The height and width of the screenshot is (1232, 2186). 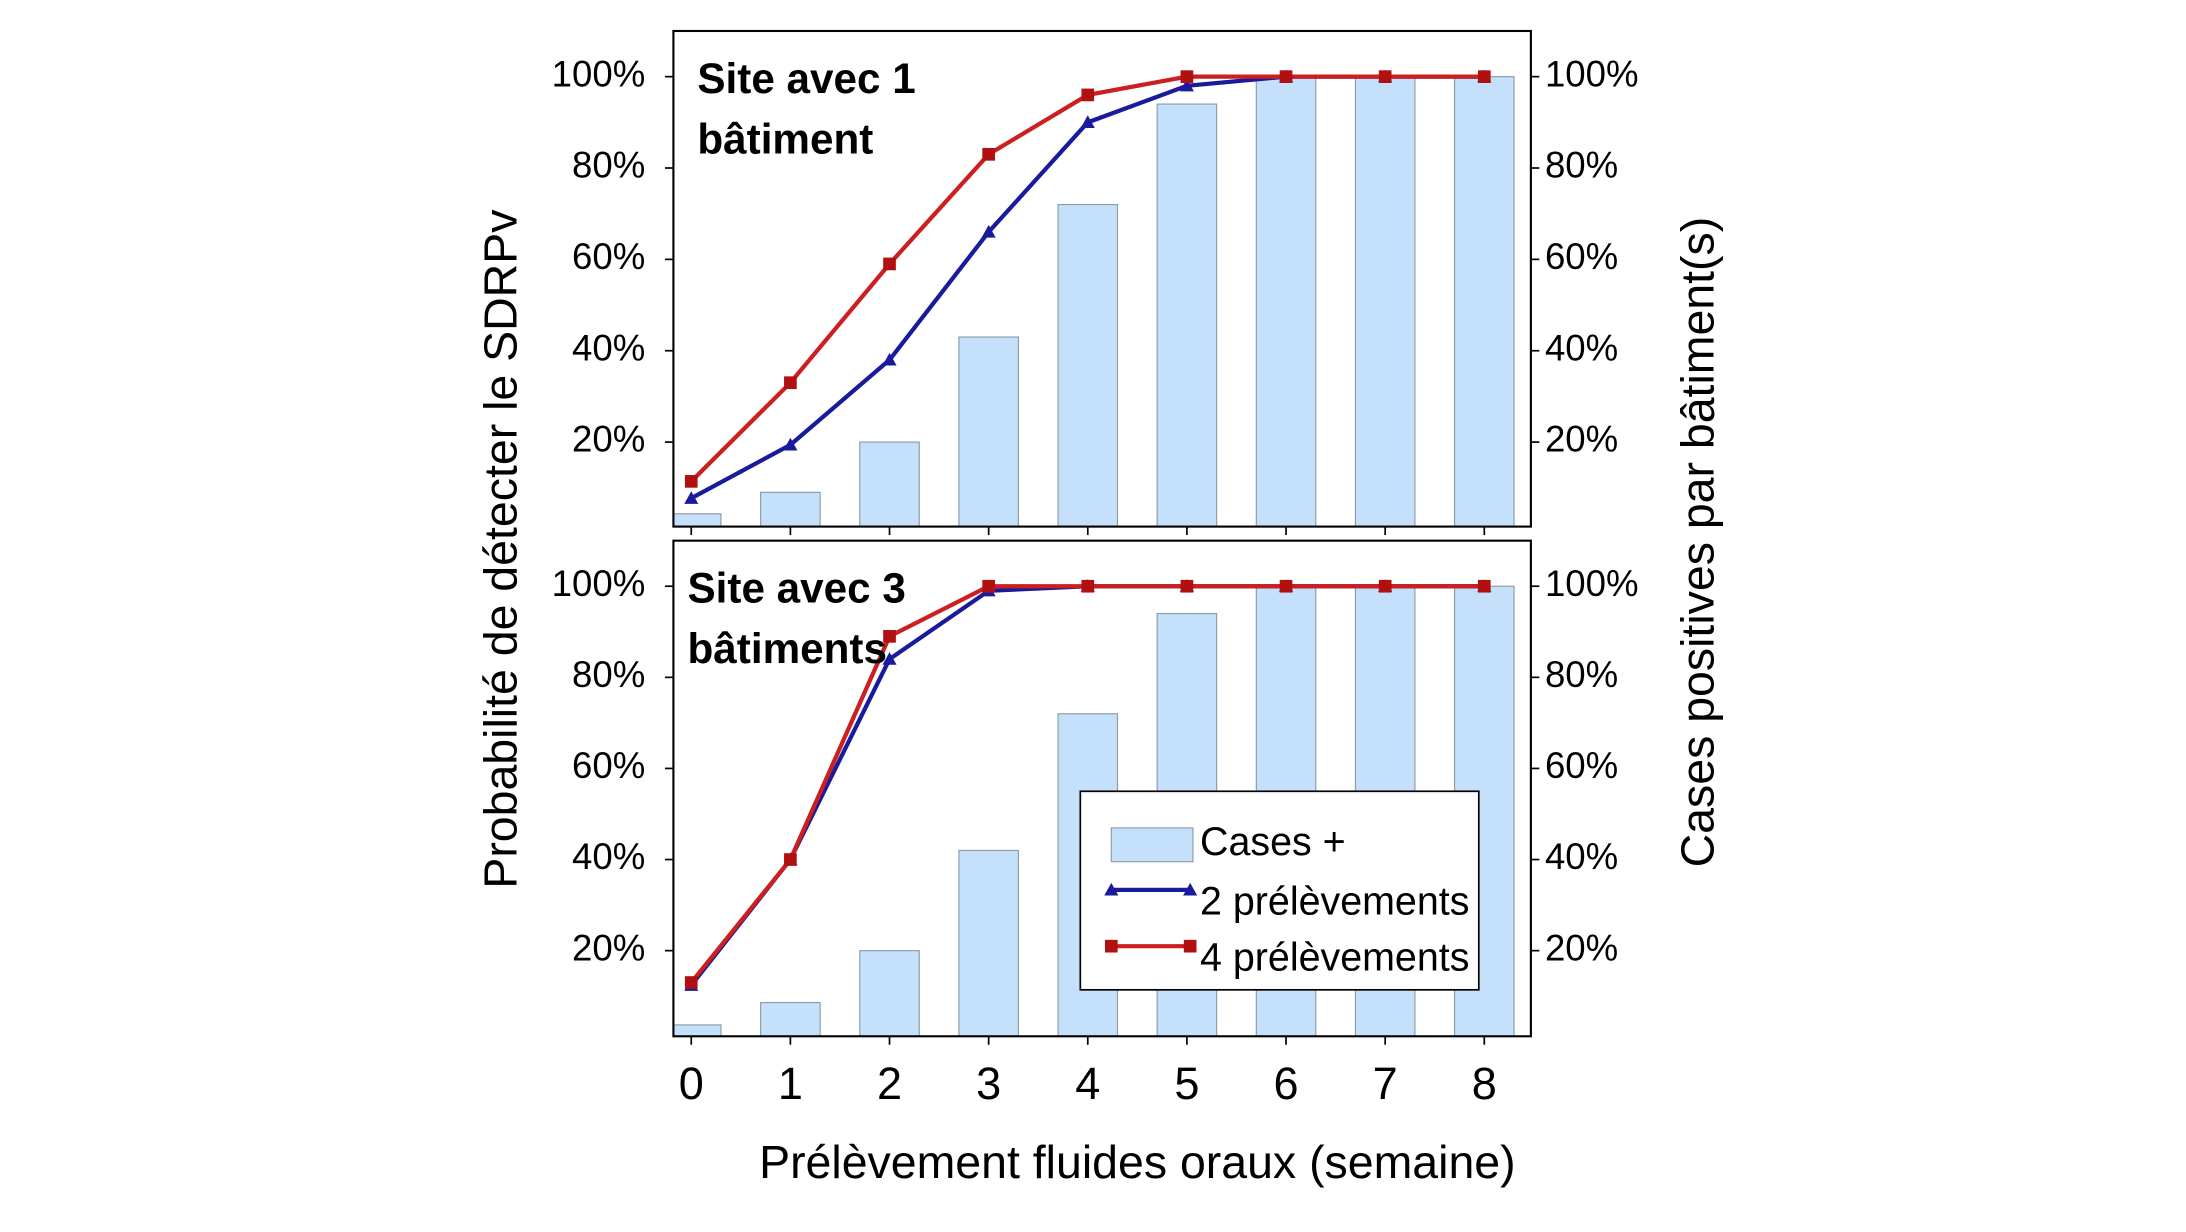 What do you see at coordinates (1273, 842) in the screenshot?
I see `legend-label: Cases +` at bounding box center [1273, 842].